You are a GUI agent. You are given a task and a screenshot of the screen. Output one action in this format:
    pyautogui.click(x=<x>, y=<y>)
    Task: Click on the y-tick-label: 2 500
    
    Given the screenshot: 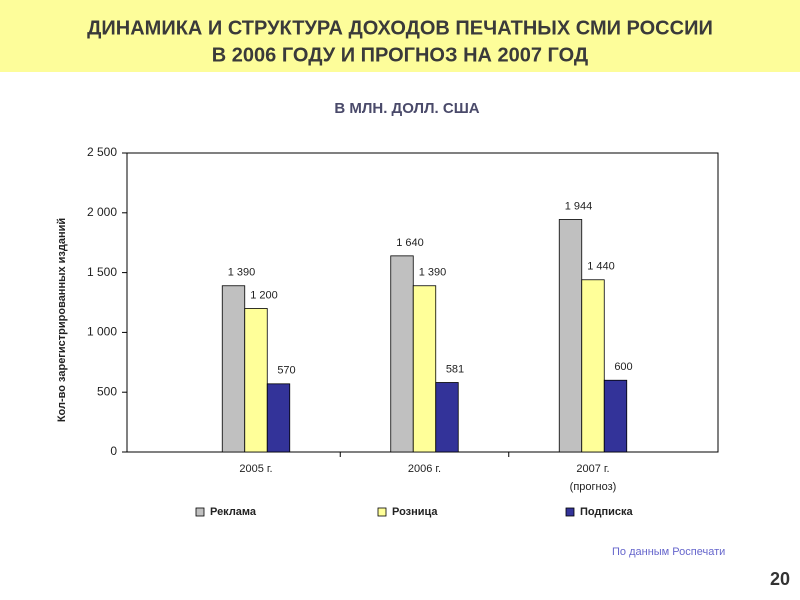 What is the action you would take?
    pyautogui.click(x=102, y=152)
    